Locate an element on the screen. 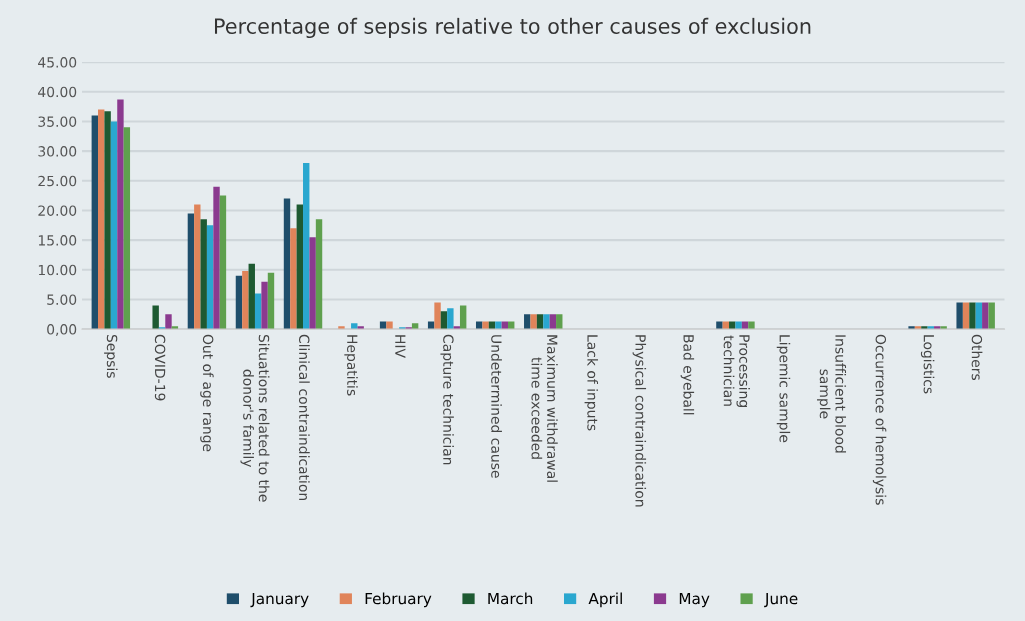 The image size is (1025, 621). x-tick-label: COVID-19 is located at coordinates (160, 367).